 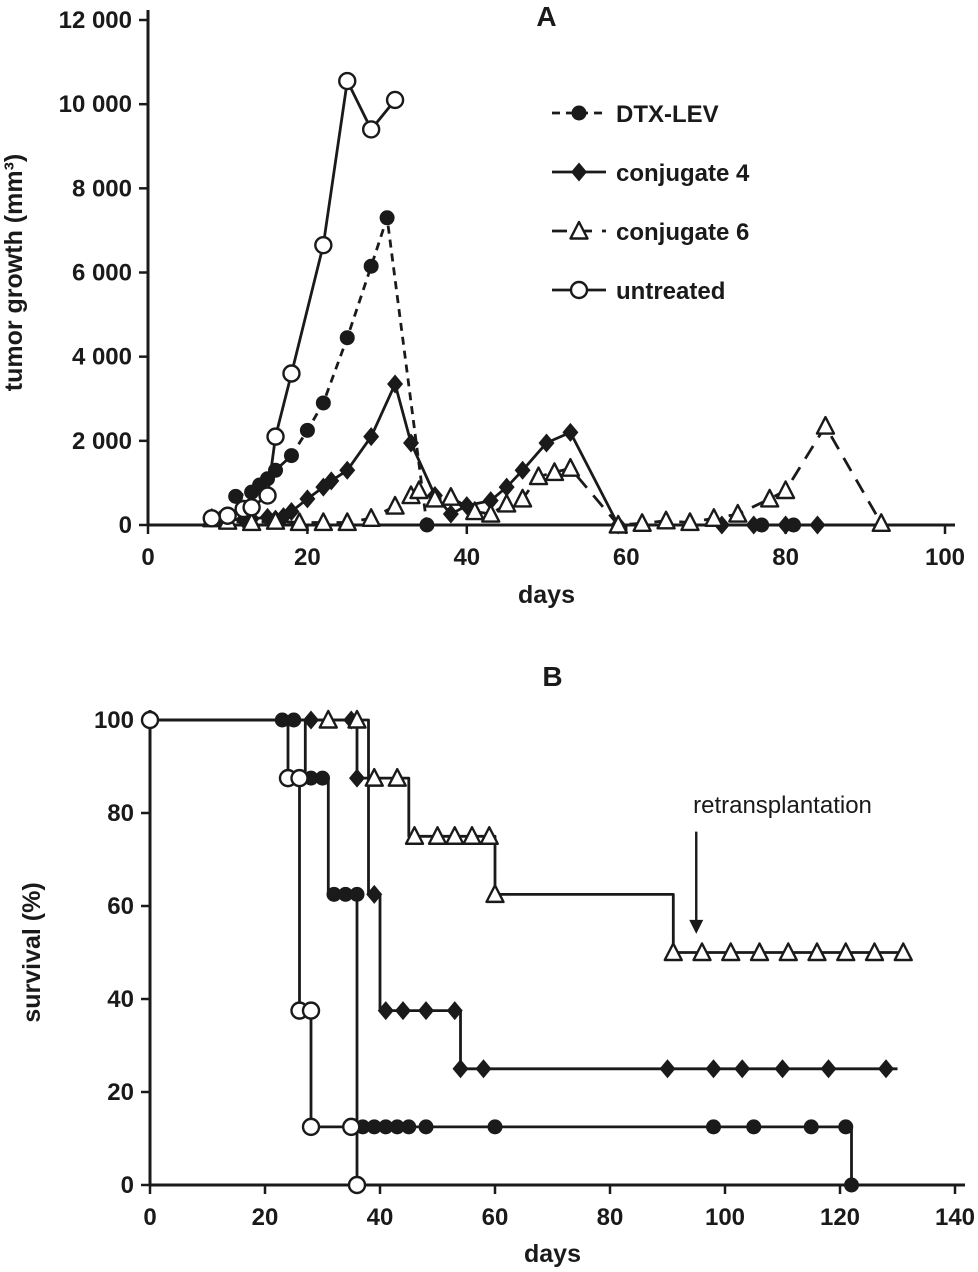 What do you see at coordinates (14, 272) in the screenshot?
I see `y-axis-label: tumor growth (mm³)` at bounding box center [14, 272].